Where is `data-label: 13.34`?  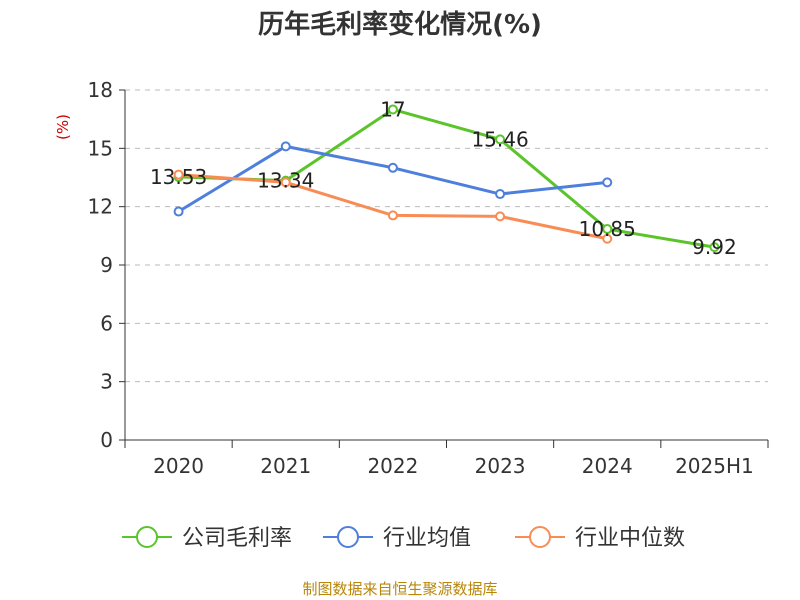 data-label: 13.34 is located at coordinates (285, 181).